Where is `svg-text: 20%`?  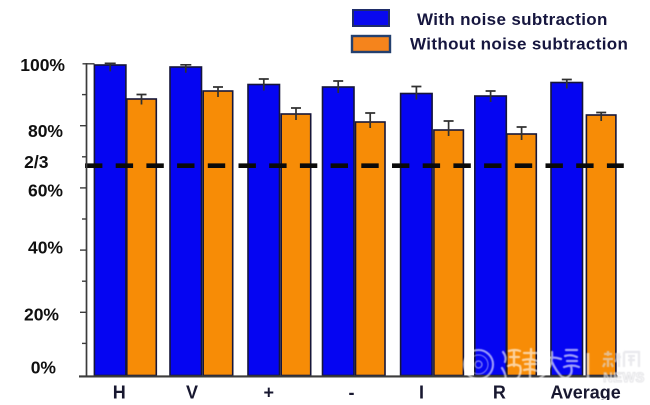 svg-text: 20% is located at coordinates (41, 315).